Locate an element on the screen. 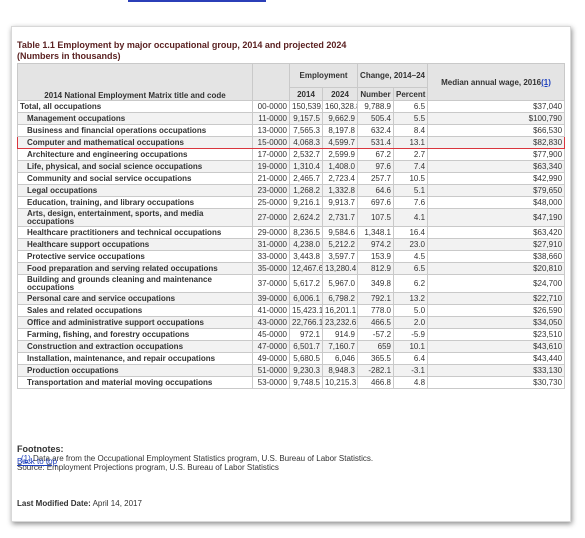 The height and width of the screenshot is (538, 585). occupation-code: 45-0000 is located at coordinates (271, 334).